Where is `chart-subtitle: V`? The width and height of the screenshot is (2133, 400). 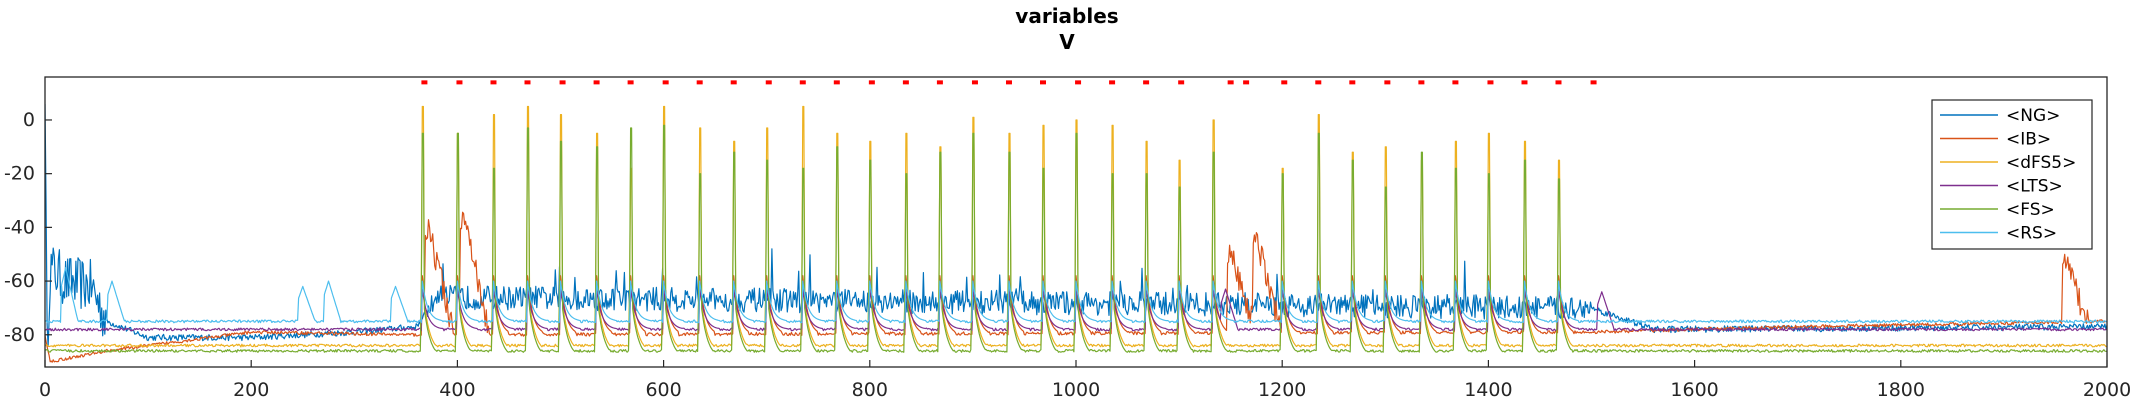 chart-subtitle: V is located at coordinates (1067, 42).